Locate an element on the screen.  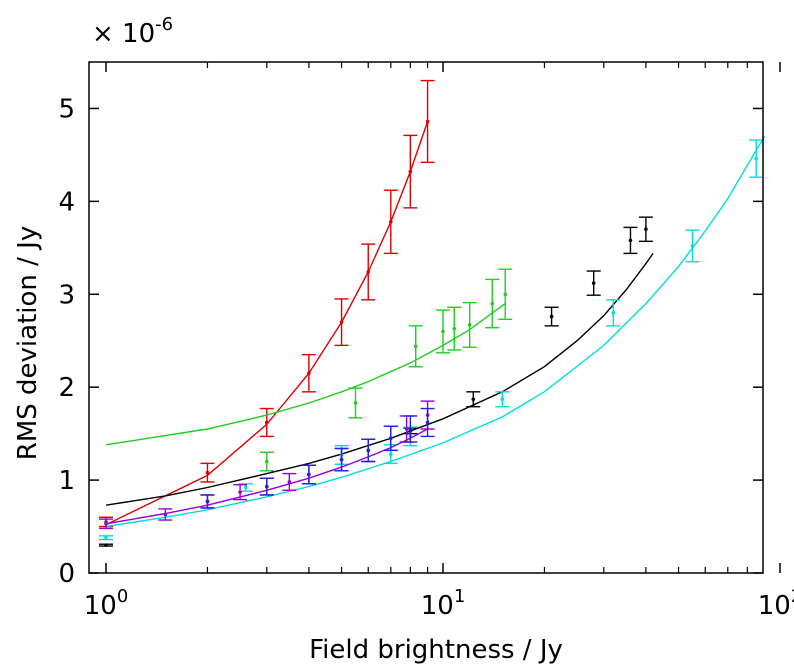
x-tick-exponent: 1 is located at coordinates (459, 596).